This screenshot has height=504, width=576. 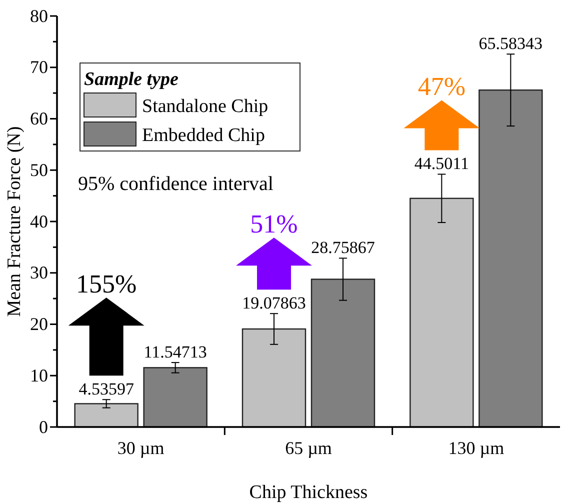 What do you see at coordinates (140, 448) in the screenshot?
I see `x-tick-label: 30 µm` at bounding box center [140, 448].